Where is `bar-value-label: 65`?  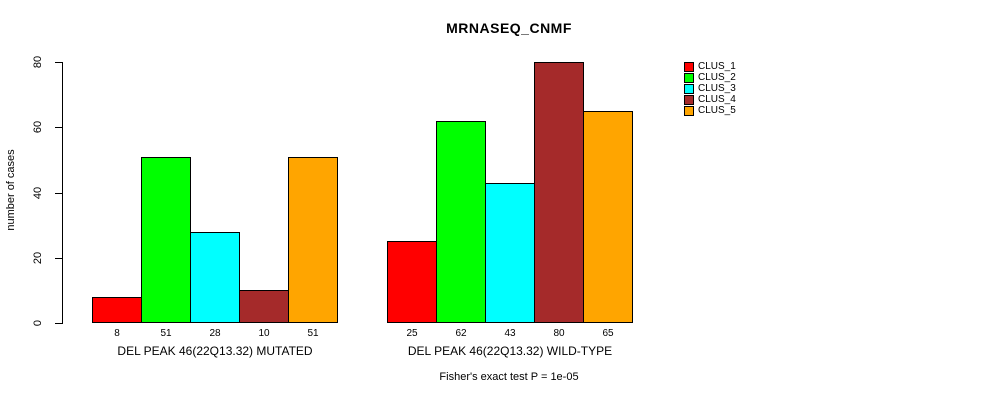
bar-value-label: 65 is located at coordinates (608, 333).